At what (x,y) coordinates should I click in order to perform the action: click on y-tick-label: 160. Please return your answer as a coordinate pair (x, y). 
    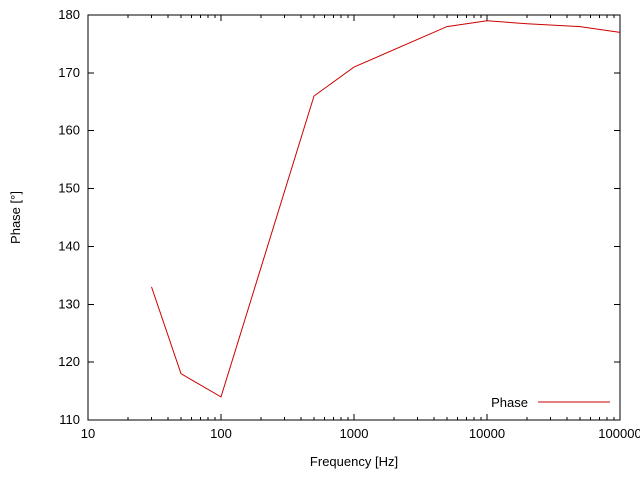
    Looking at the image, I should click on (69, 130).